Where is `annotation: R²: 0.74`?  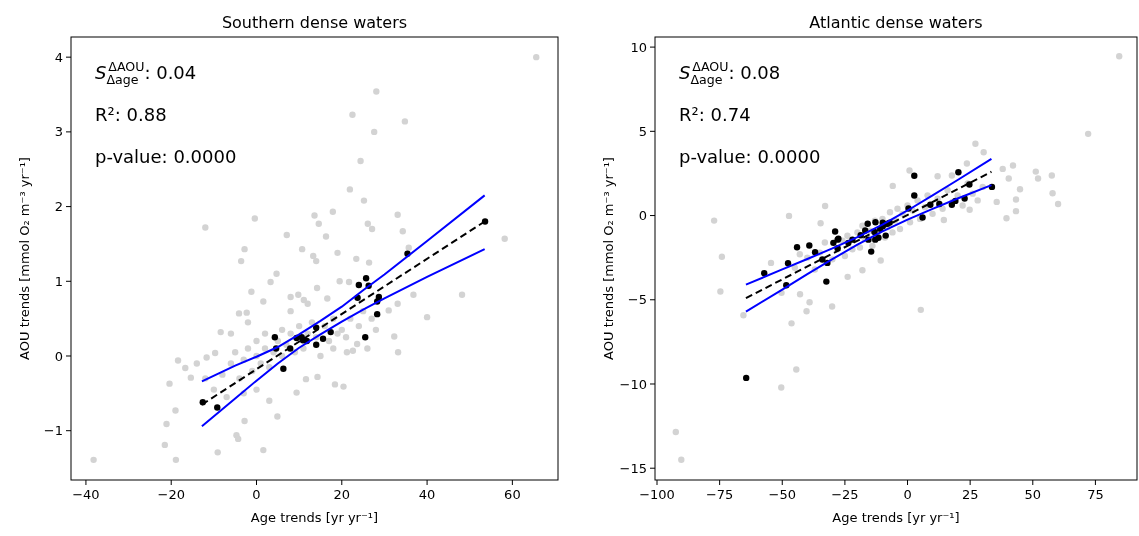 annotation: R²: 0.74 is located at coordinates (715, 114).